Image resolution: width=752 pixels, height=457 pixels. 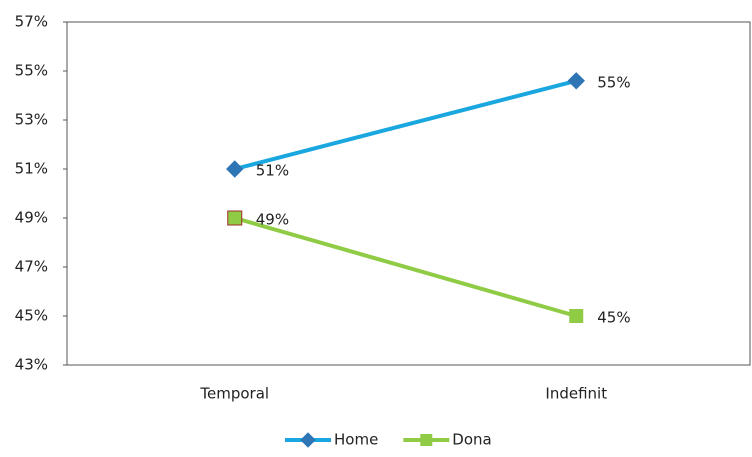 I want to click on data-label: 55%, so click(x=613, y=82).